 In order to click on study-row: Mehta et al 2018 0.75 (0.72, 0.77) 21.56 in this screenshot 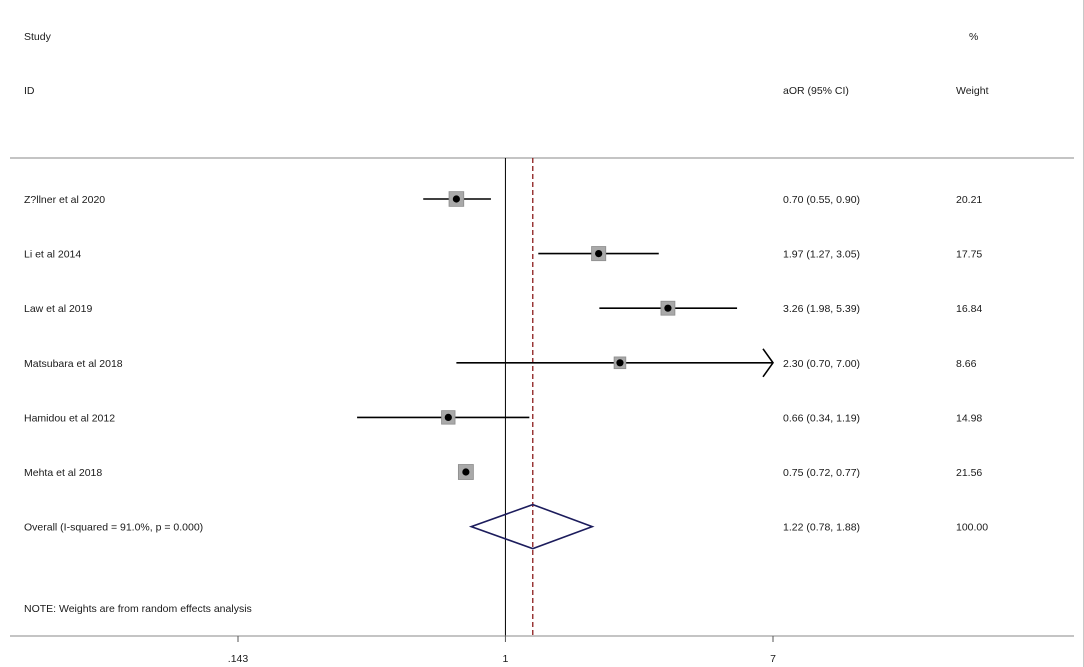, I will do `click(503, 472)`.